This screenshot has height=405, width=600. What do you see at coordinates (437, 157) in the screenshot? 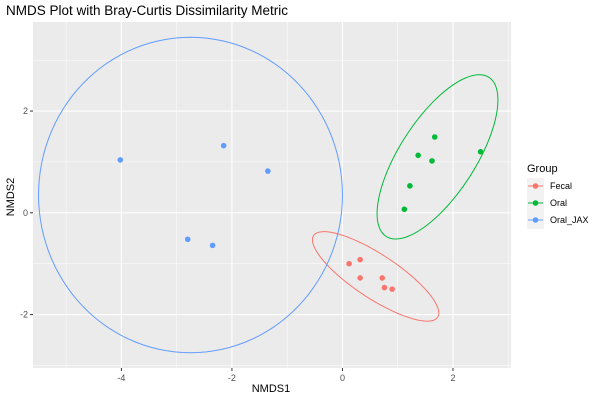
I see `ellipse-oral` at bounding box center [437, 157].